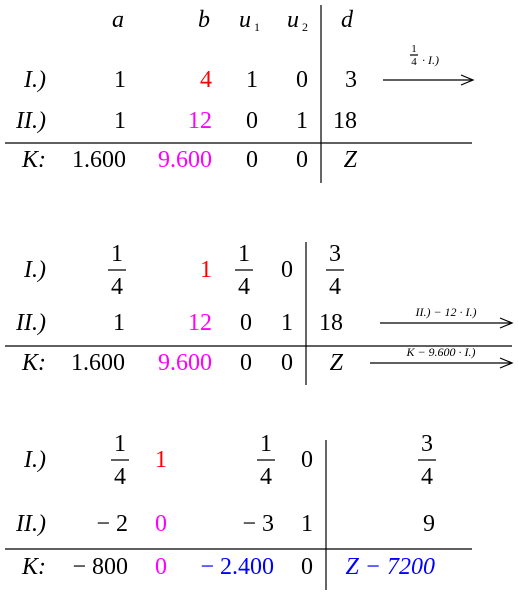 The width and height of the screenshot is (518, 594). What do you see at coordinates (118, 20) in the screenshot?
I see `column-header: a` at bounding box center [118, 20].